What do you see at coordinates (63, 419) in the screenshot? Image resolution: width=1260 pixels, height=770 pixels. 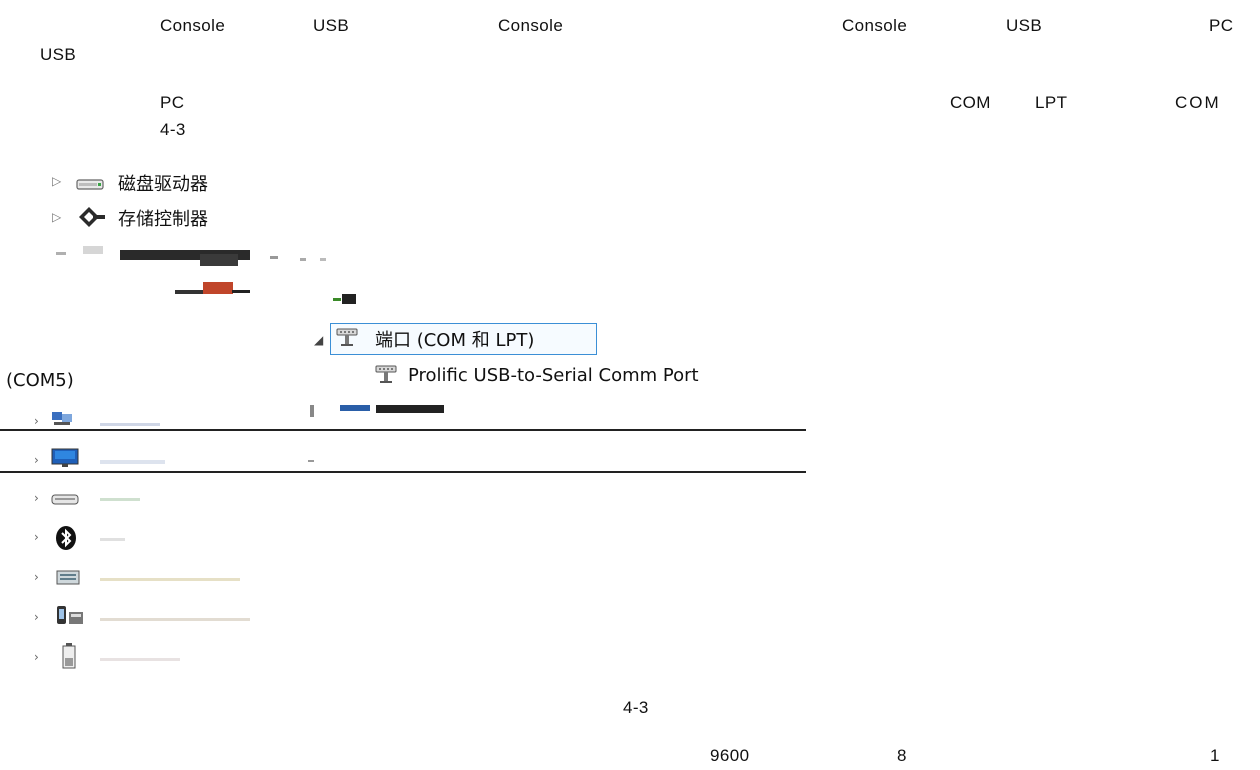 I see `network-adapter-icon` at bounding box center [63, 419].